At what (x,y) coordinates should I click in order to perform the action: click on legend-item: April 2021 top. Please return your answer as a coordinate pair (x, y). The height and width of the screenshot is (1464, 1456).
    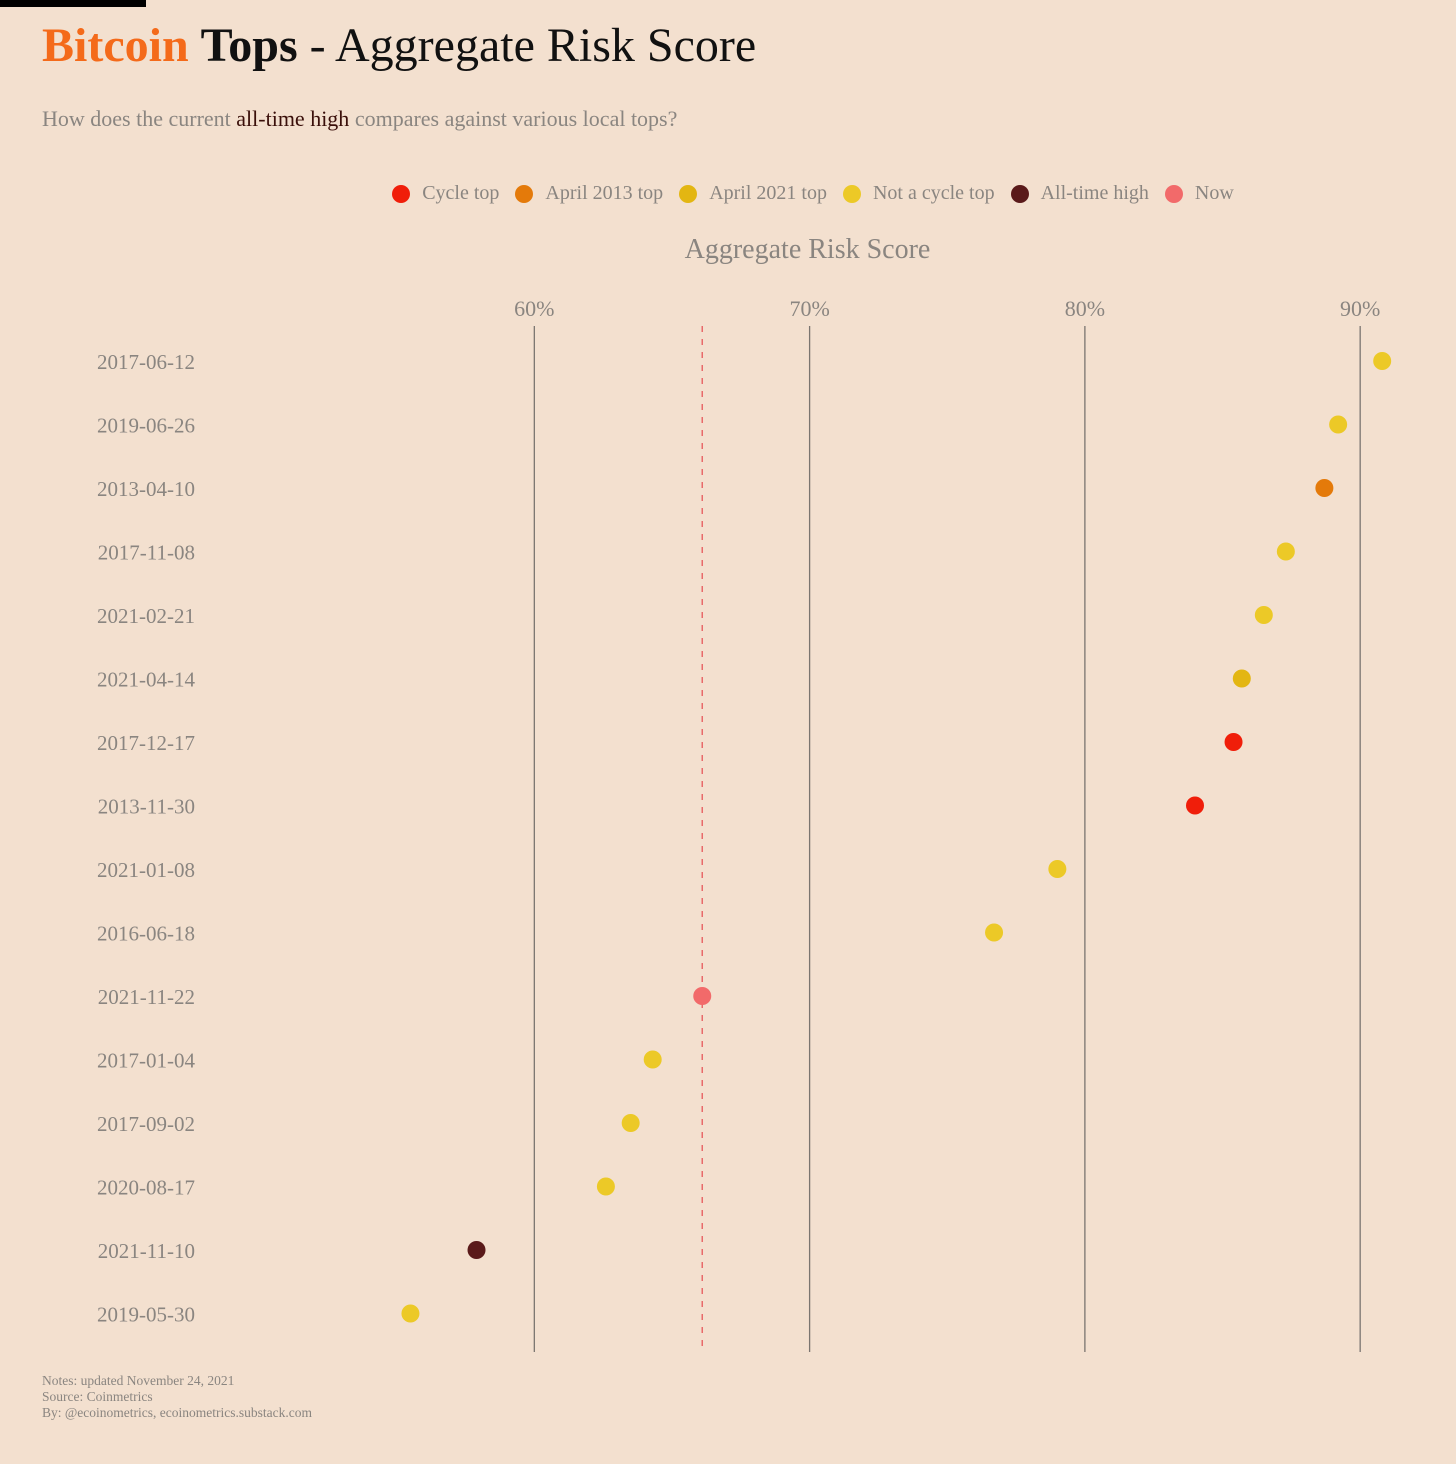
    Looking at the image, I should click on (753, 193).